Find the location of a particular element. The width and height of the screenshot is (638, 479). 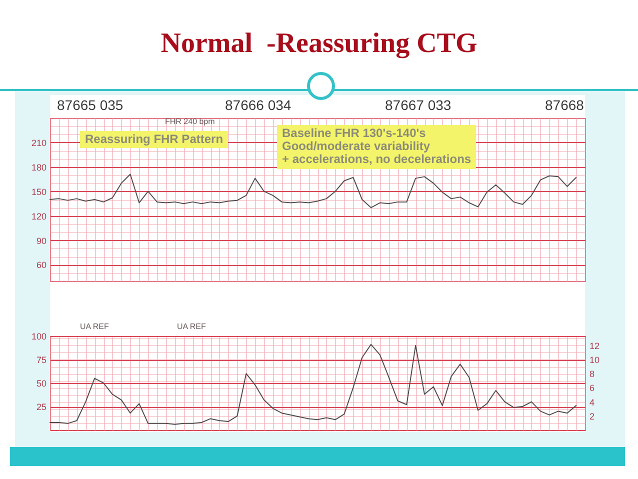

y2-tick-label: 10 is located at coordinates (595, 359).